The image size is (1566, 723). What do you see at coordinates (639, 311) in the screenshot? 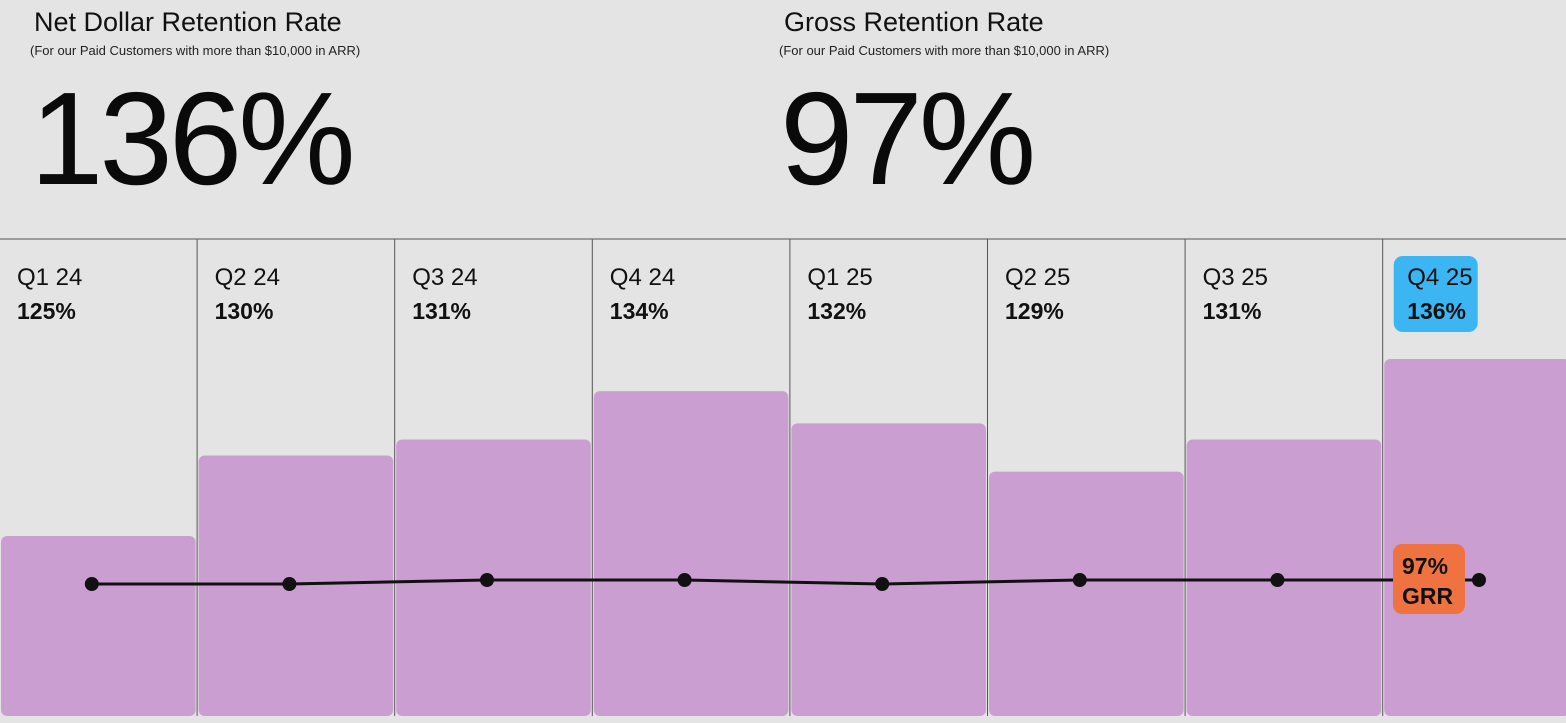
I see `value-label: 134%` at bounding box center [639, 311].